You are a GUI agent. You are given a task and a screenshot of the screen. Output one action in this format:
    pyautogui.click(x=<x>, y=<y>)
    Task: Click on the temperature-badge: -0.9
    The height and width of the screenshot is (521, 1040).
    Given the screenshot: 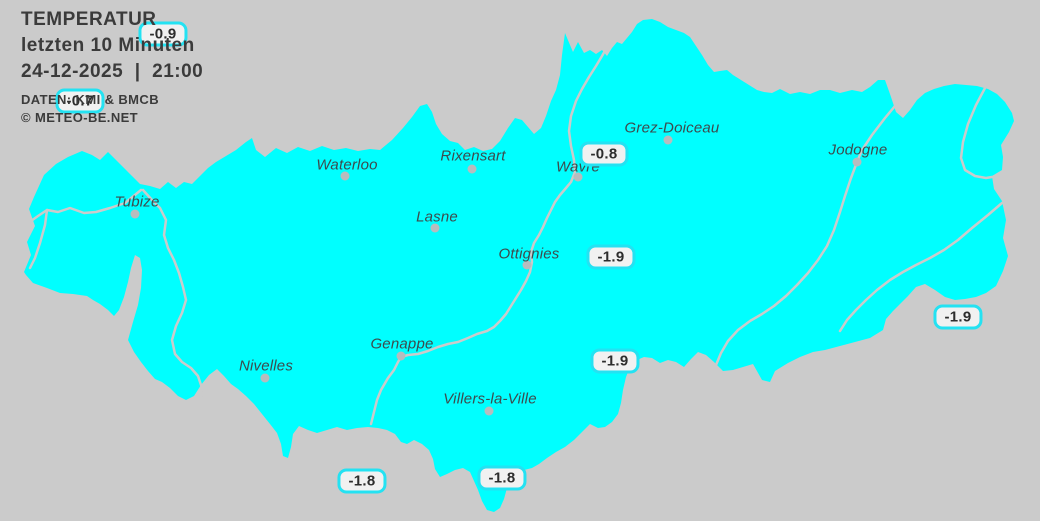 What is the action you would take?
    pyautogui.click(x=163, y=34)
    